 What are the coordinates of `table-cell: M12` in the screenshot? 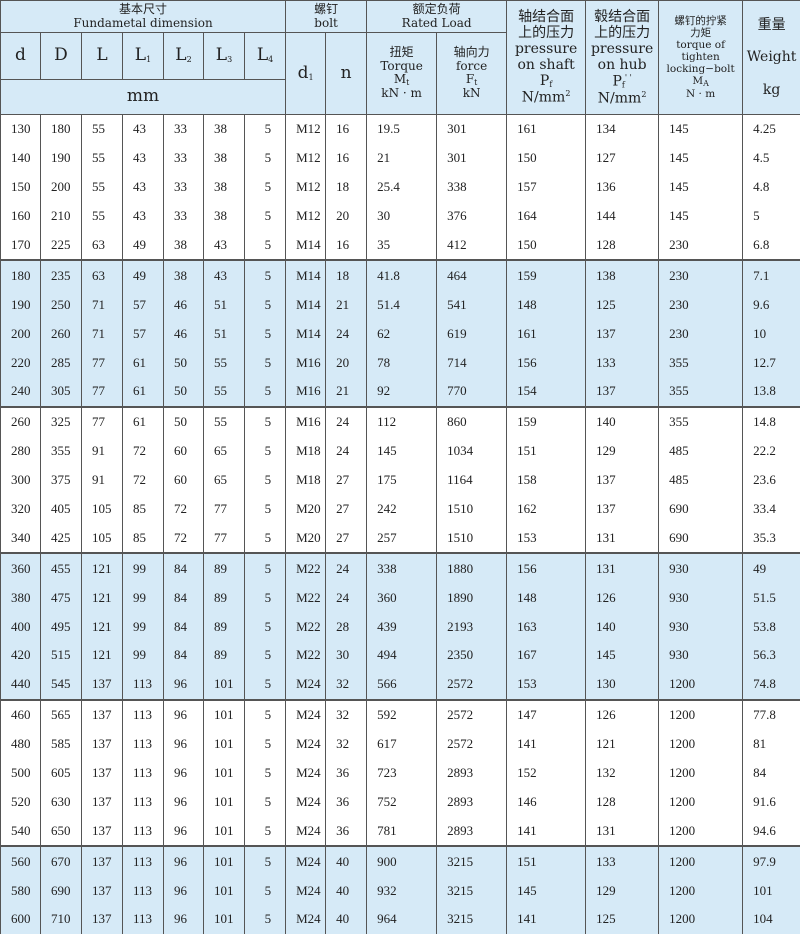 It's located at (306, 158).